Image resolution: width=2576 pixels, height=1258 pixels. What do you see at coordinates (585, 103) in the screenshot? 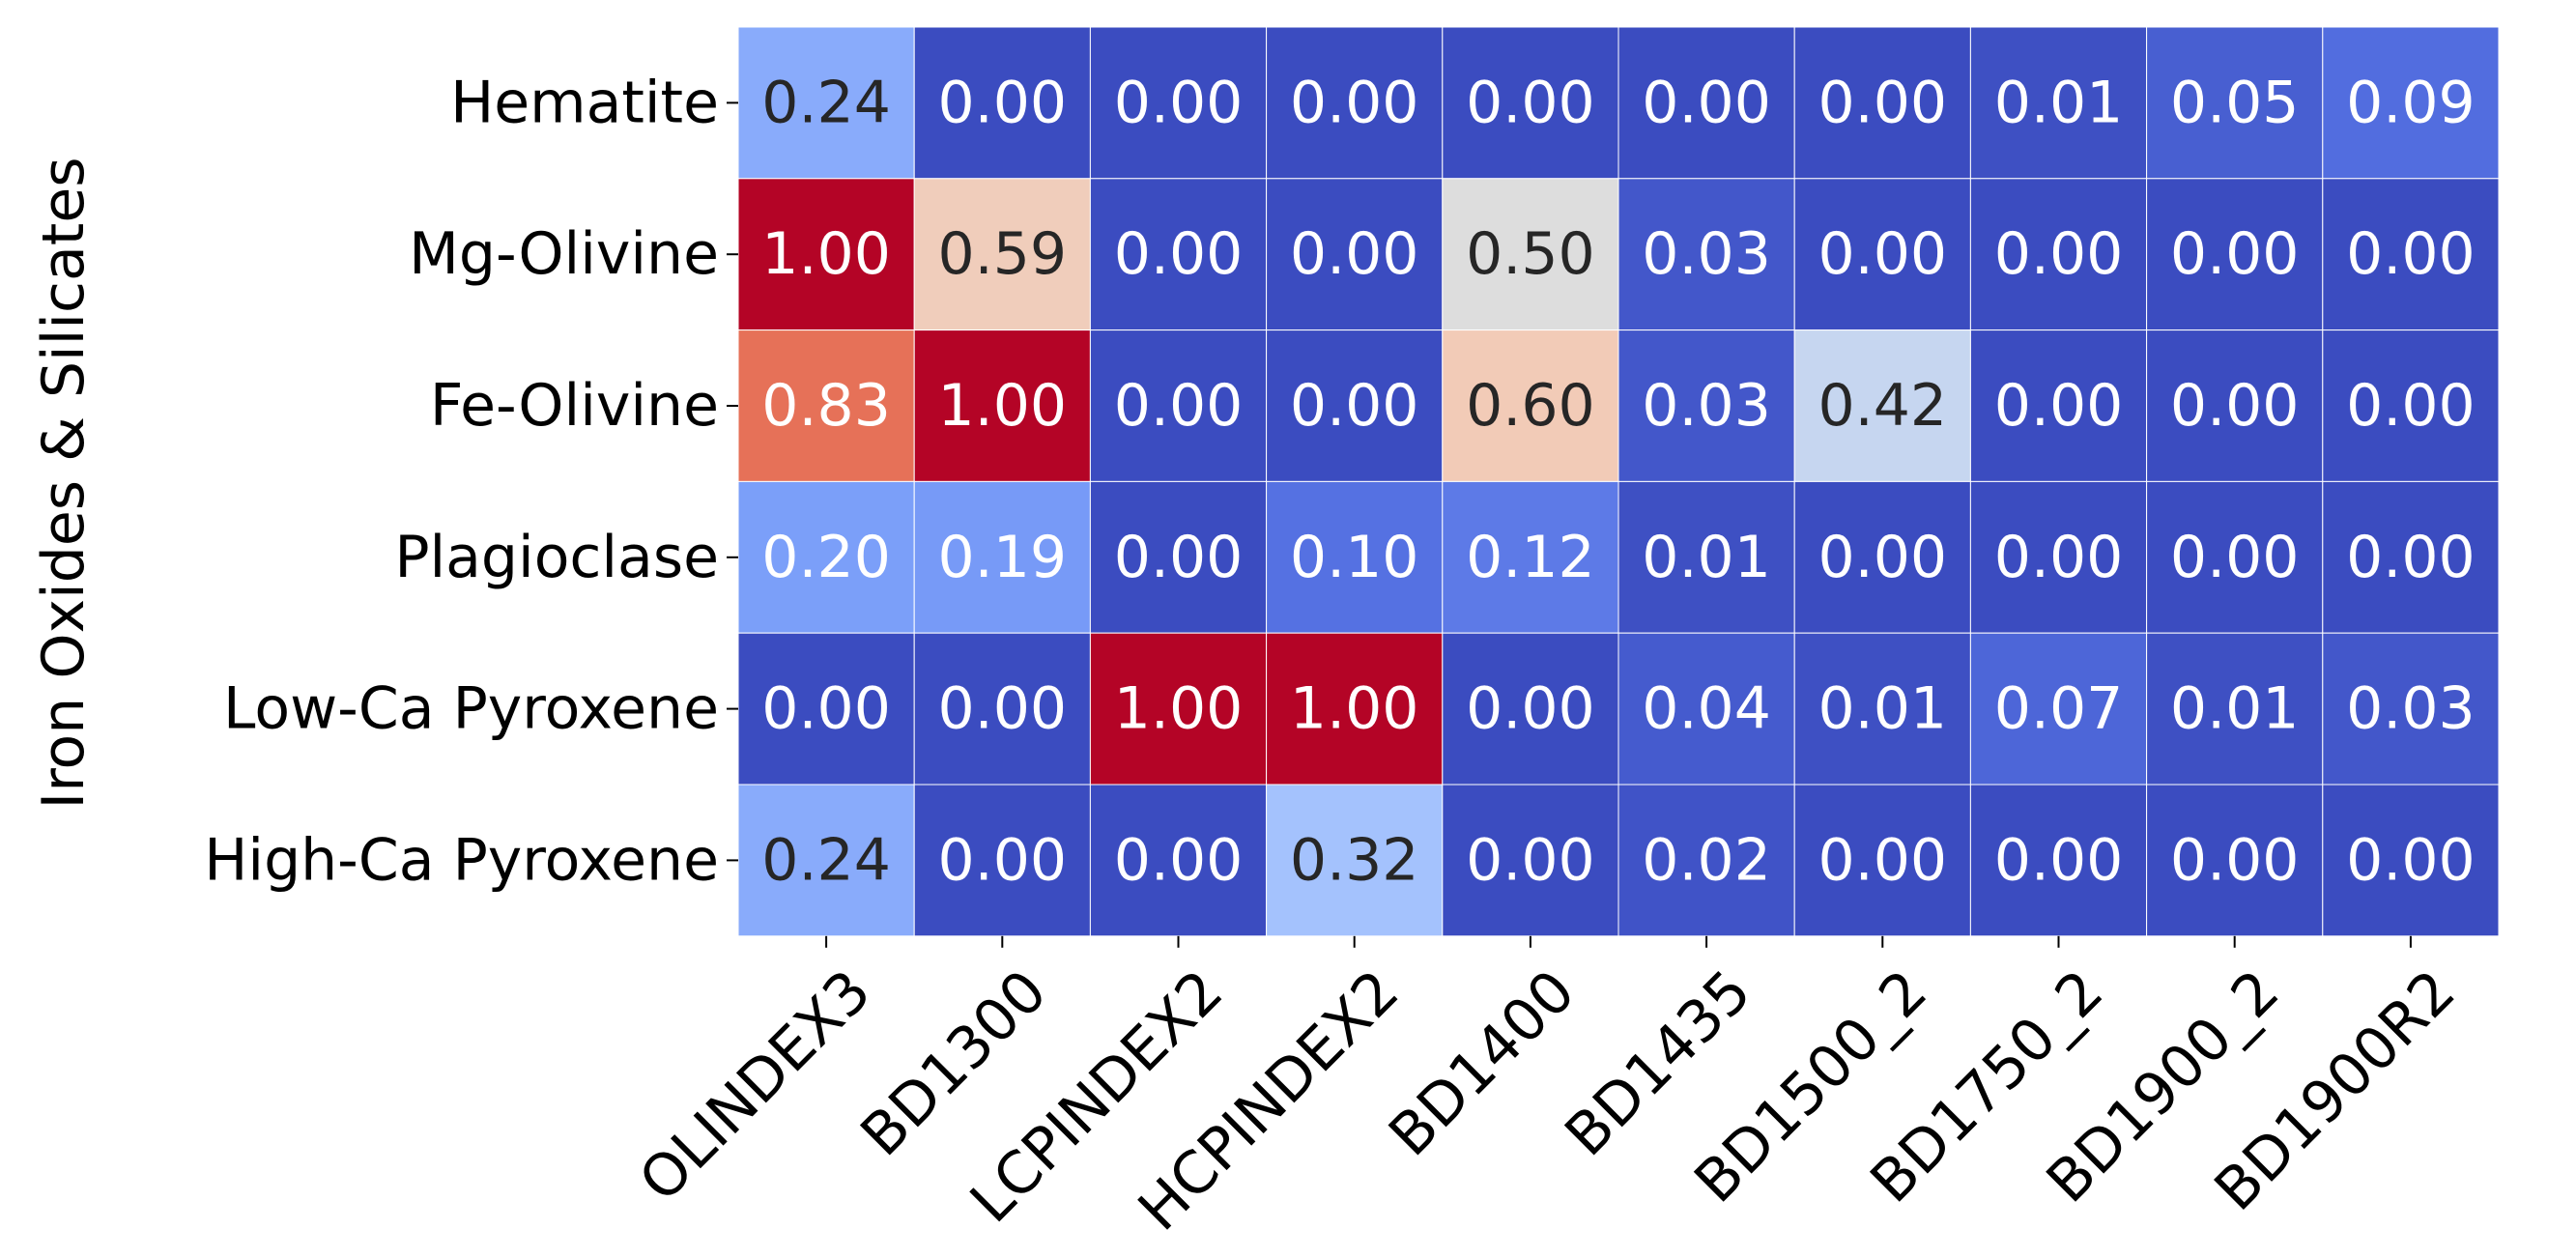
I see `y-tick-label: Hematite` at bounding box center [585, 103].